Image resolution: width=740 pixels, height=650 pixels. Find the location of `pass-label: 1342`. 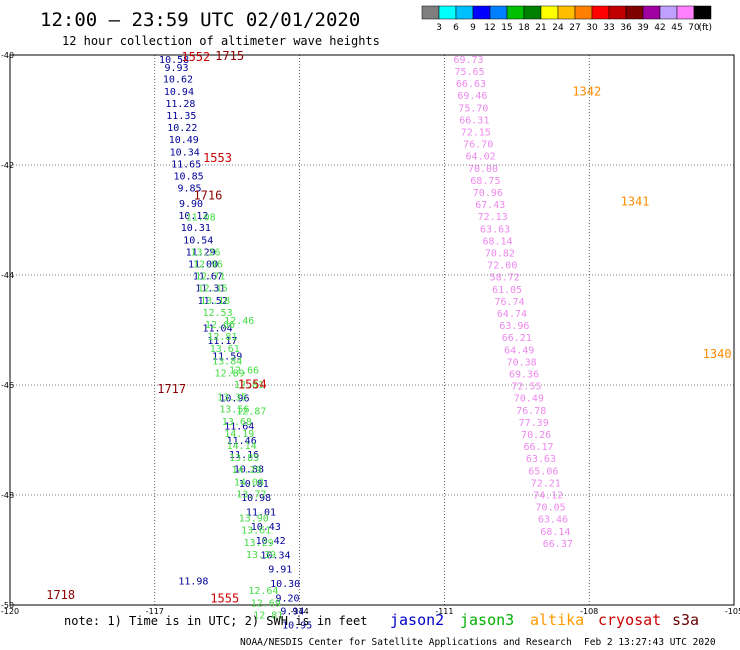

pass-label: 1342 is located at coordinates (586, 91).